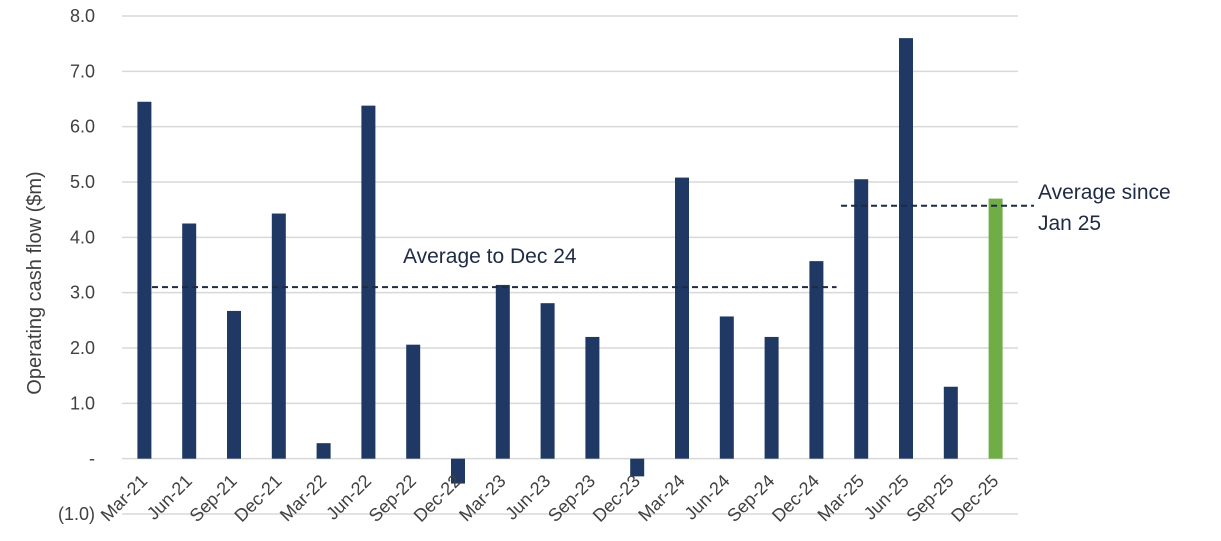 The width and height of the screenshot is (1221, 541). I want to click on y-tick-label: 5.0, so click(82, 182).